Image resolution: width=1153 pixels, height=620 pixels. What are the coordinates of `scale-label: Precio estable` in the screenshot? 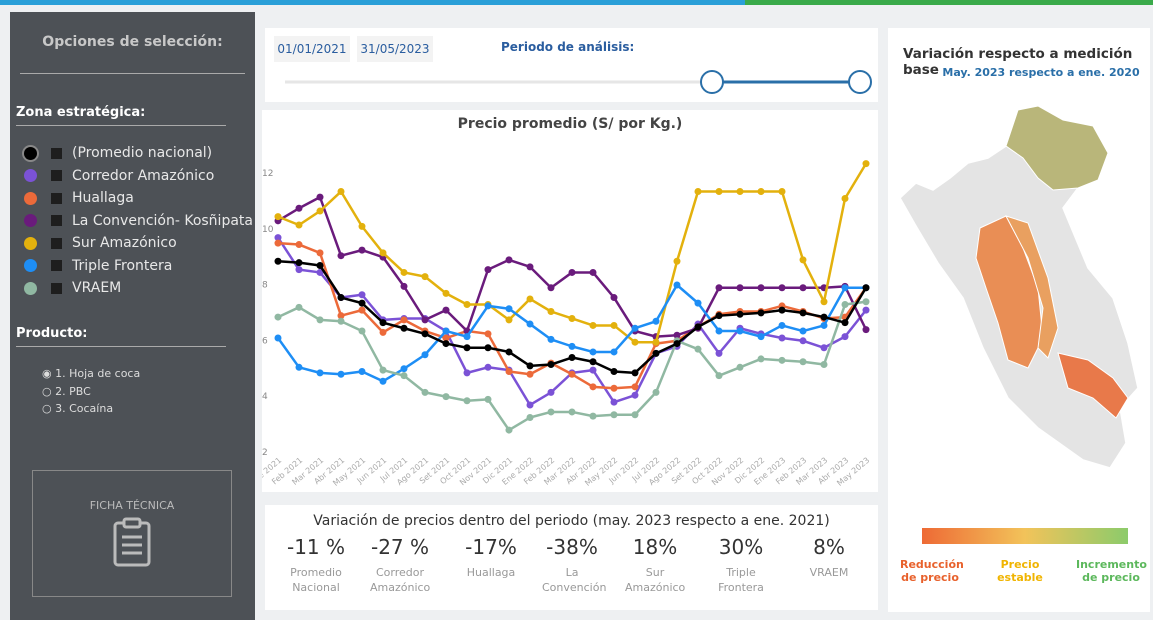 It's located at (1020, 571).